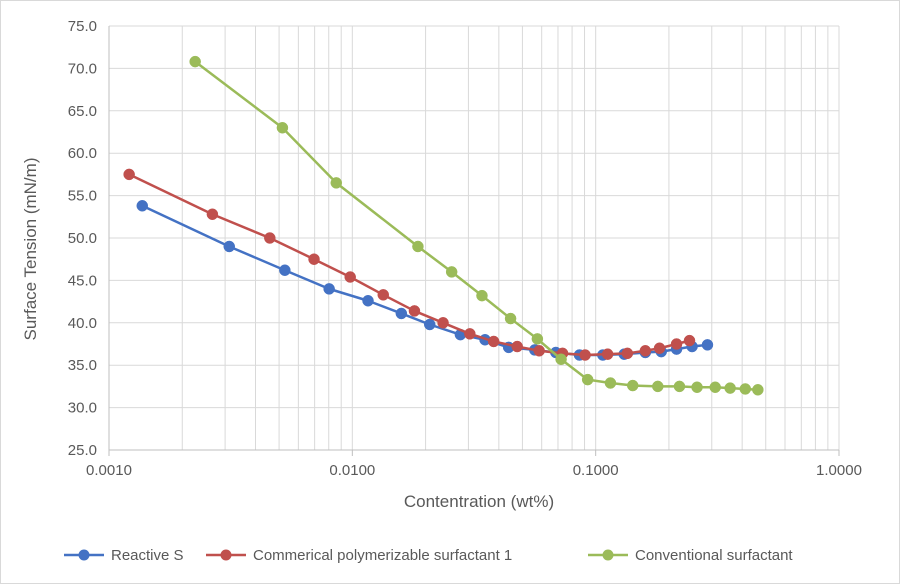  I want to click on y-tick-label: 45.0, so click(82, 280).